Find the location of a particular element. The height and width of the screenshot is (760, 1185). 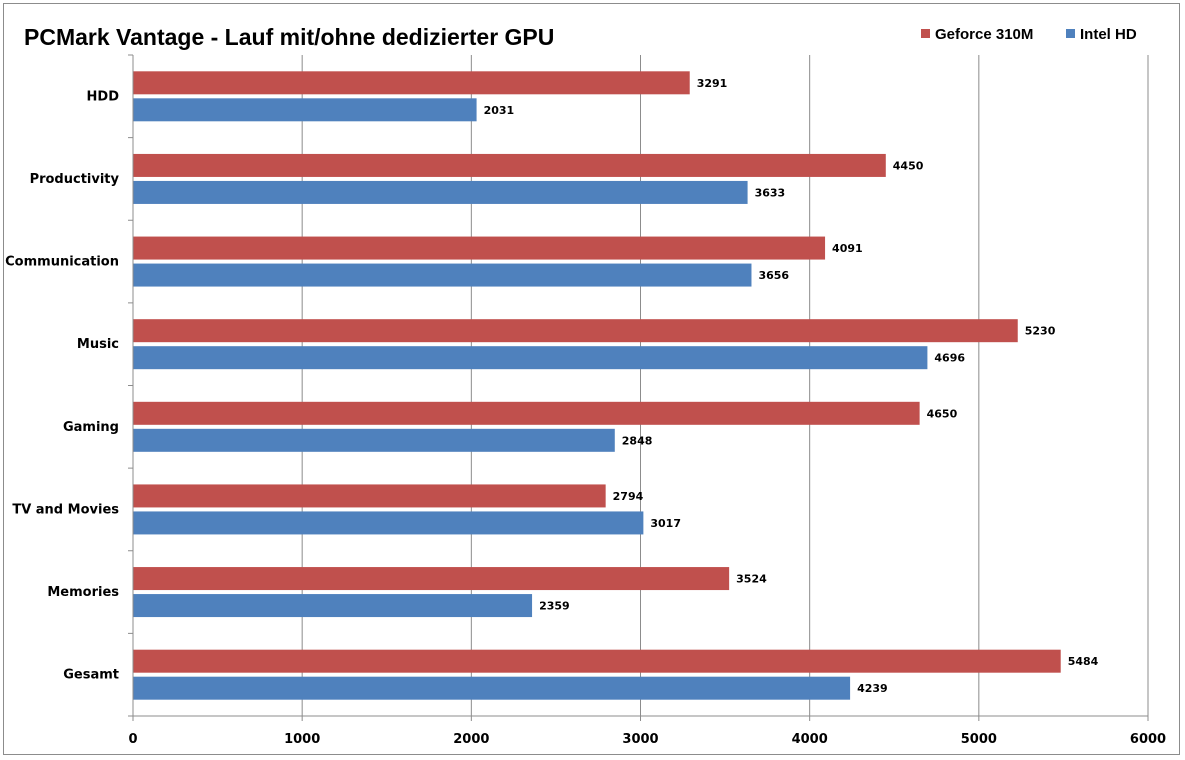

bar-intel-hd-hdd is located at coordinates (305, 110).